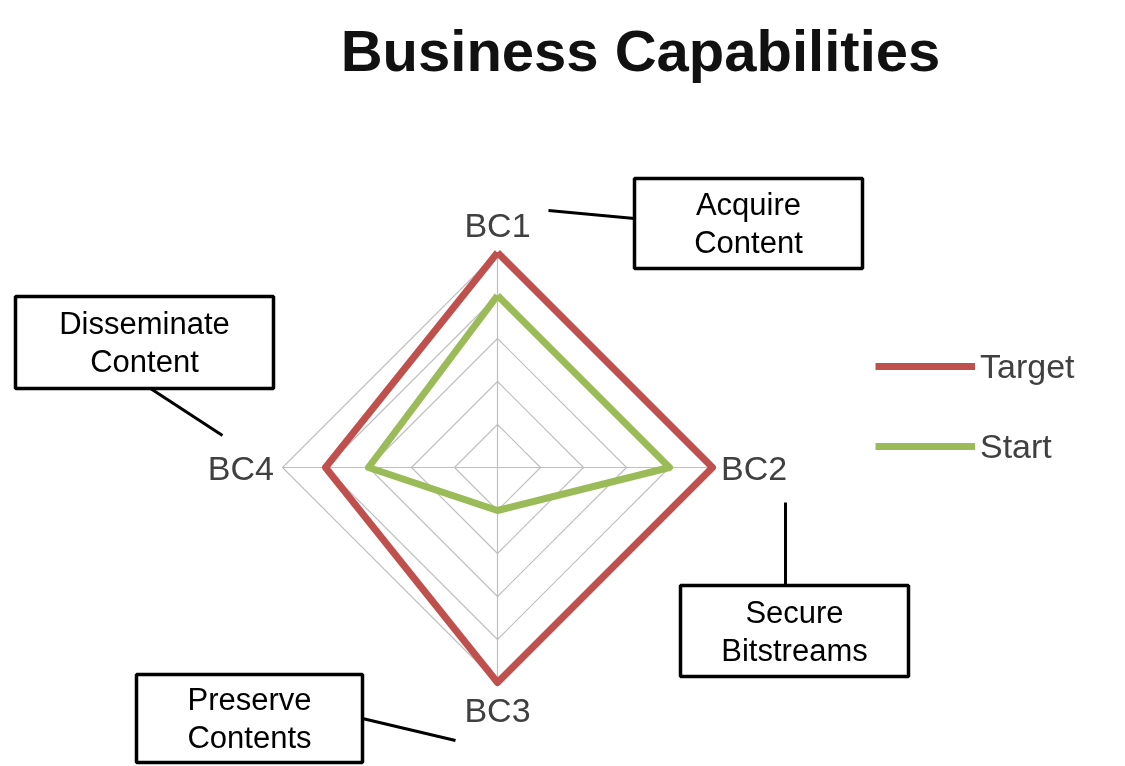 This screenshot has width=1125, height=766. What do you see at coordinates (640, 50) in the screenshot?
I see `chart-title: Business Capabilities` at bounding box center [640, 50].